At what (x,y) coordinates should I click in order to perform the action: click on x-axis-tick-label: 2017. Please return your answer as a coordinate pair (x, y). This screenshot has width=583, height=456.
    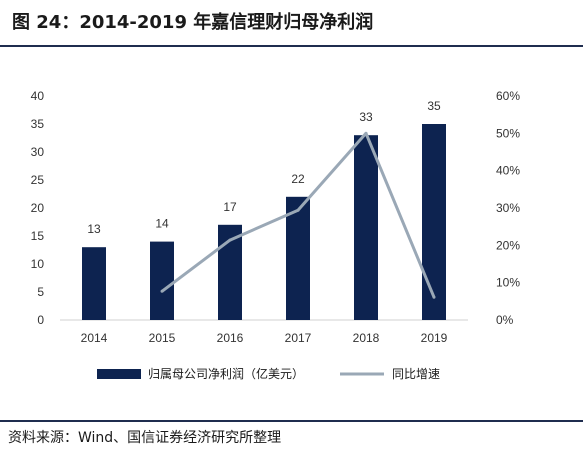
    Looking at the image, I should click on (298, 338).